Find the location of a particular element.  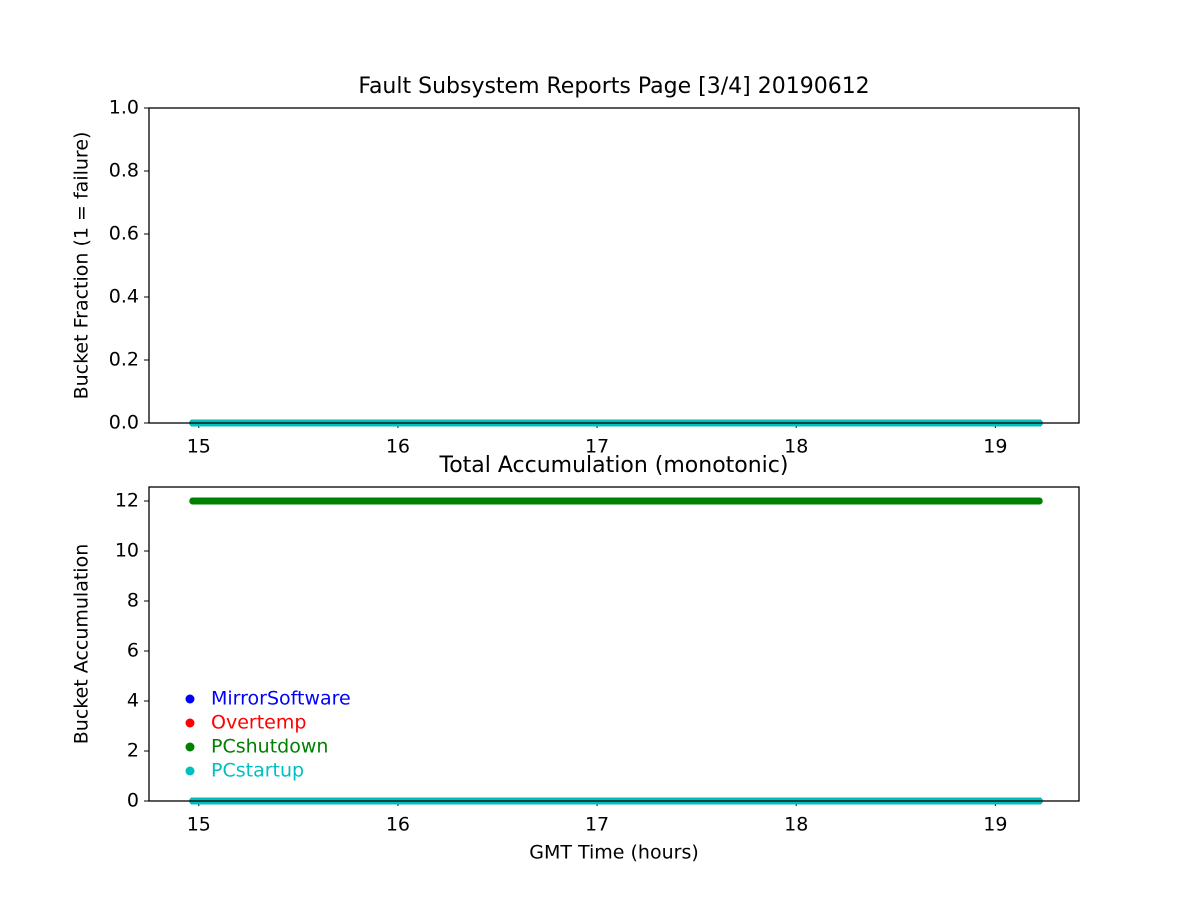

y-tick-label: 8 is located at coordinates (133, 601).